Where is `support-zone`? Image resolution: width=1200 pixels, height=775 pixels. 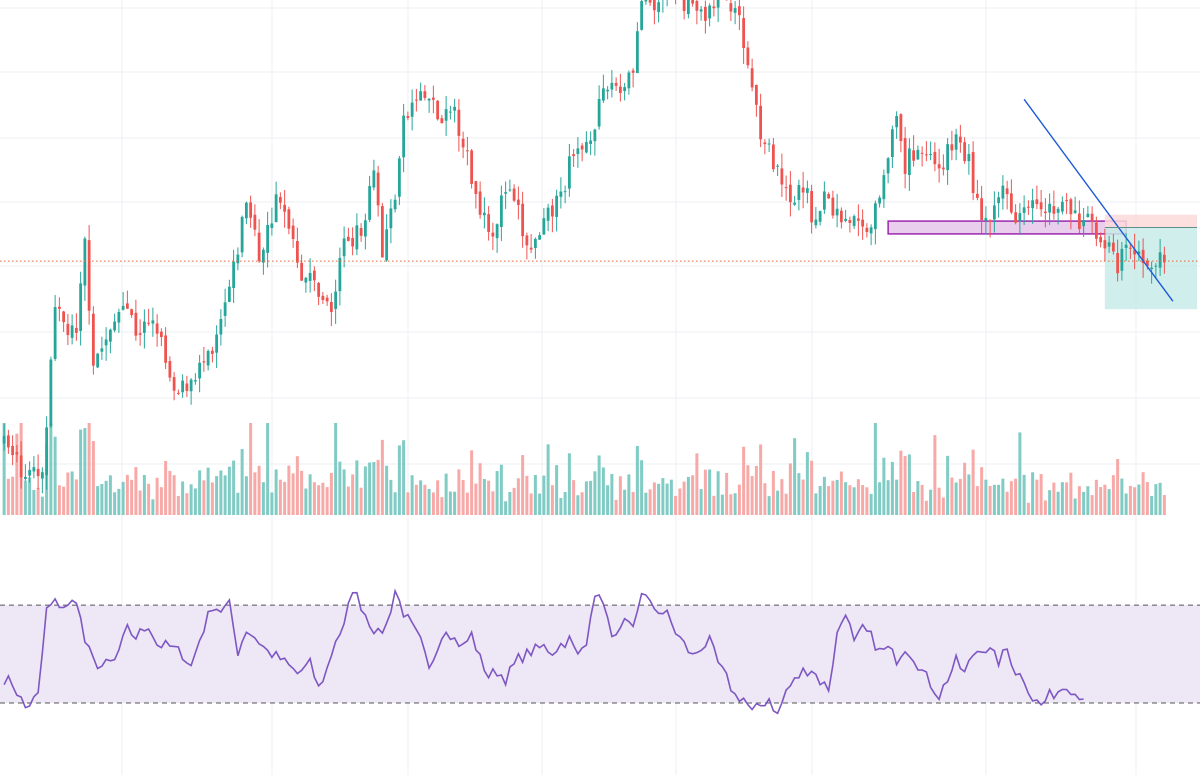 support-zone is located at coordinates (1007, 227).